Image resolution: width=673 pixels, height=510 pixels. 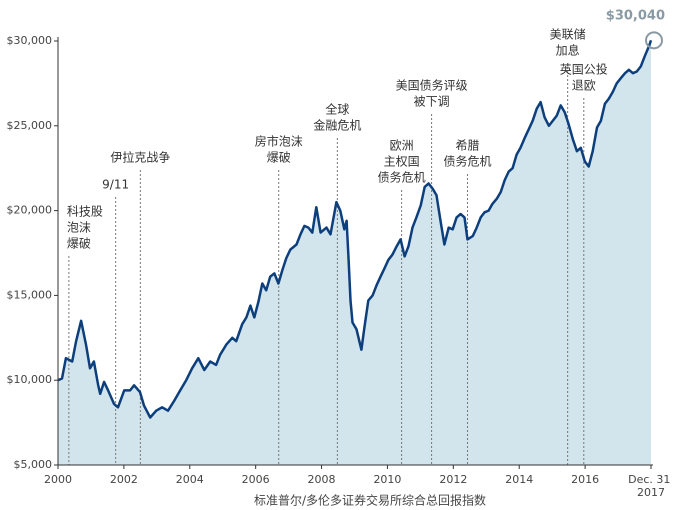 What do you see at coordinates (322, 479) in the screenshot?
I see `x-tick-label: 2008` at bounding box center [322, 479].